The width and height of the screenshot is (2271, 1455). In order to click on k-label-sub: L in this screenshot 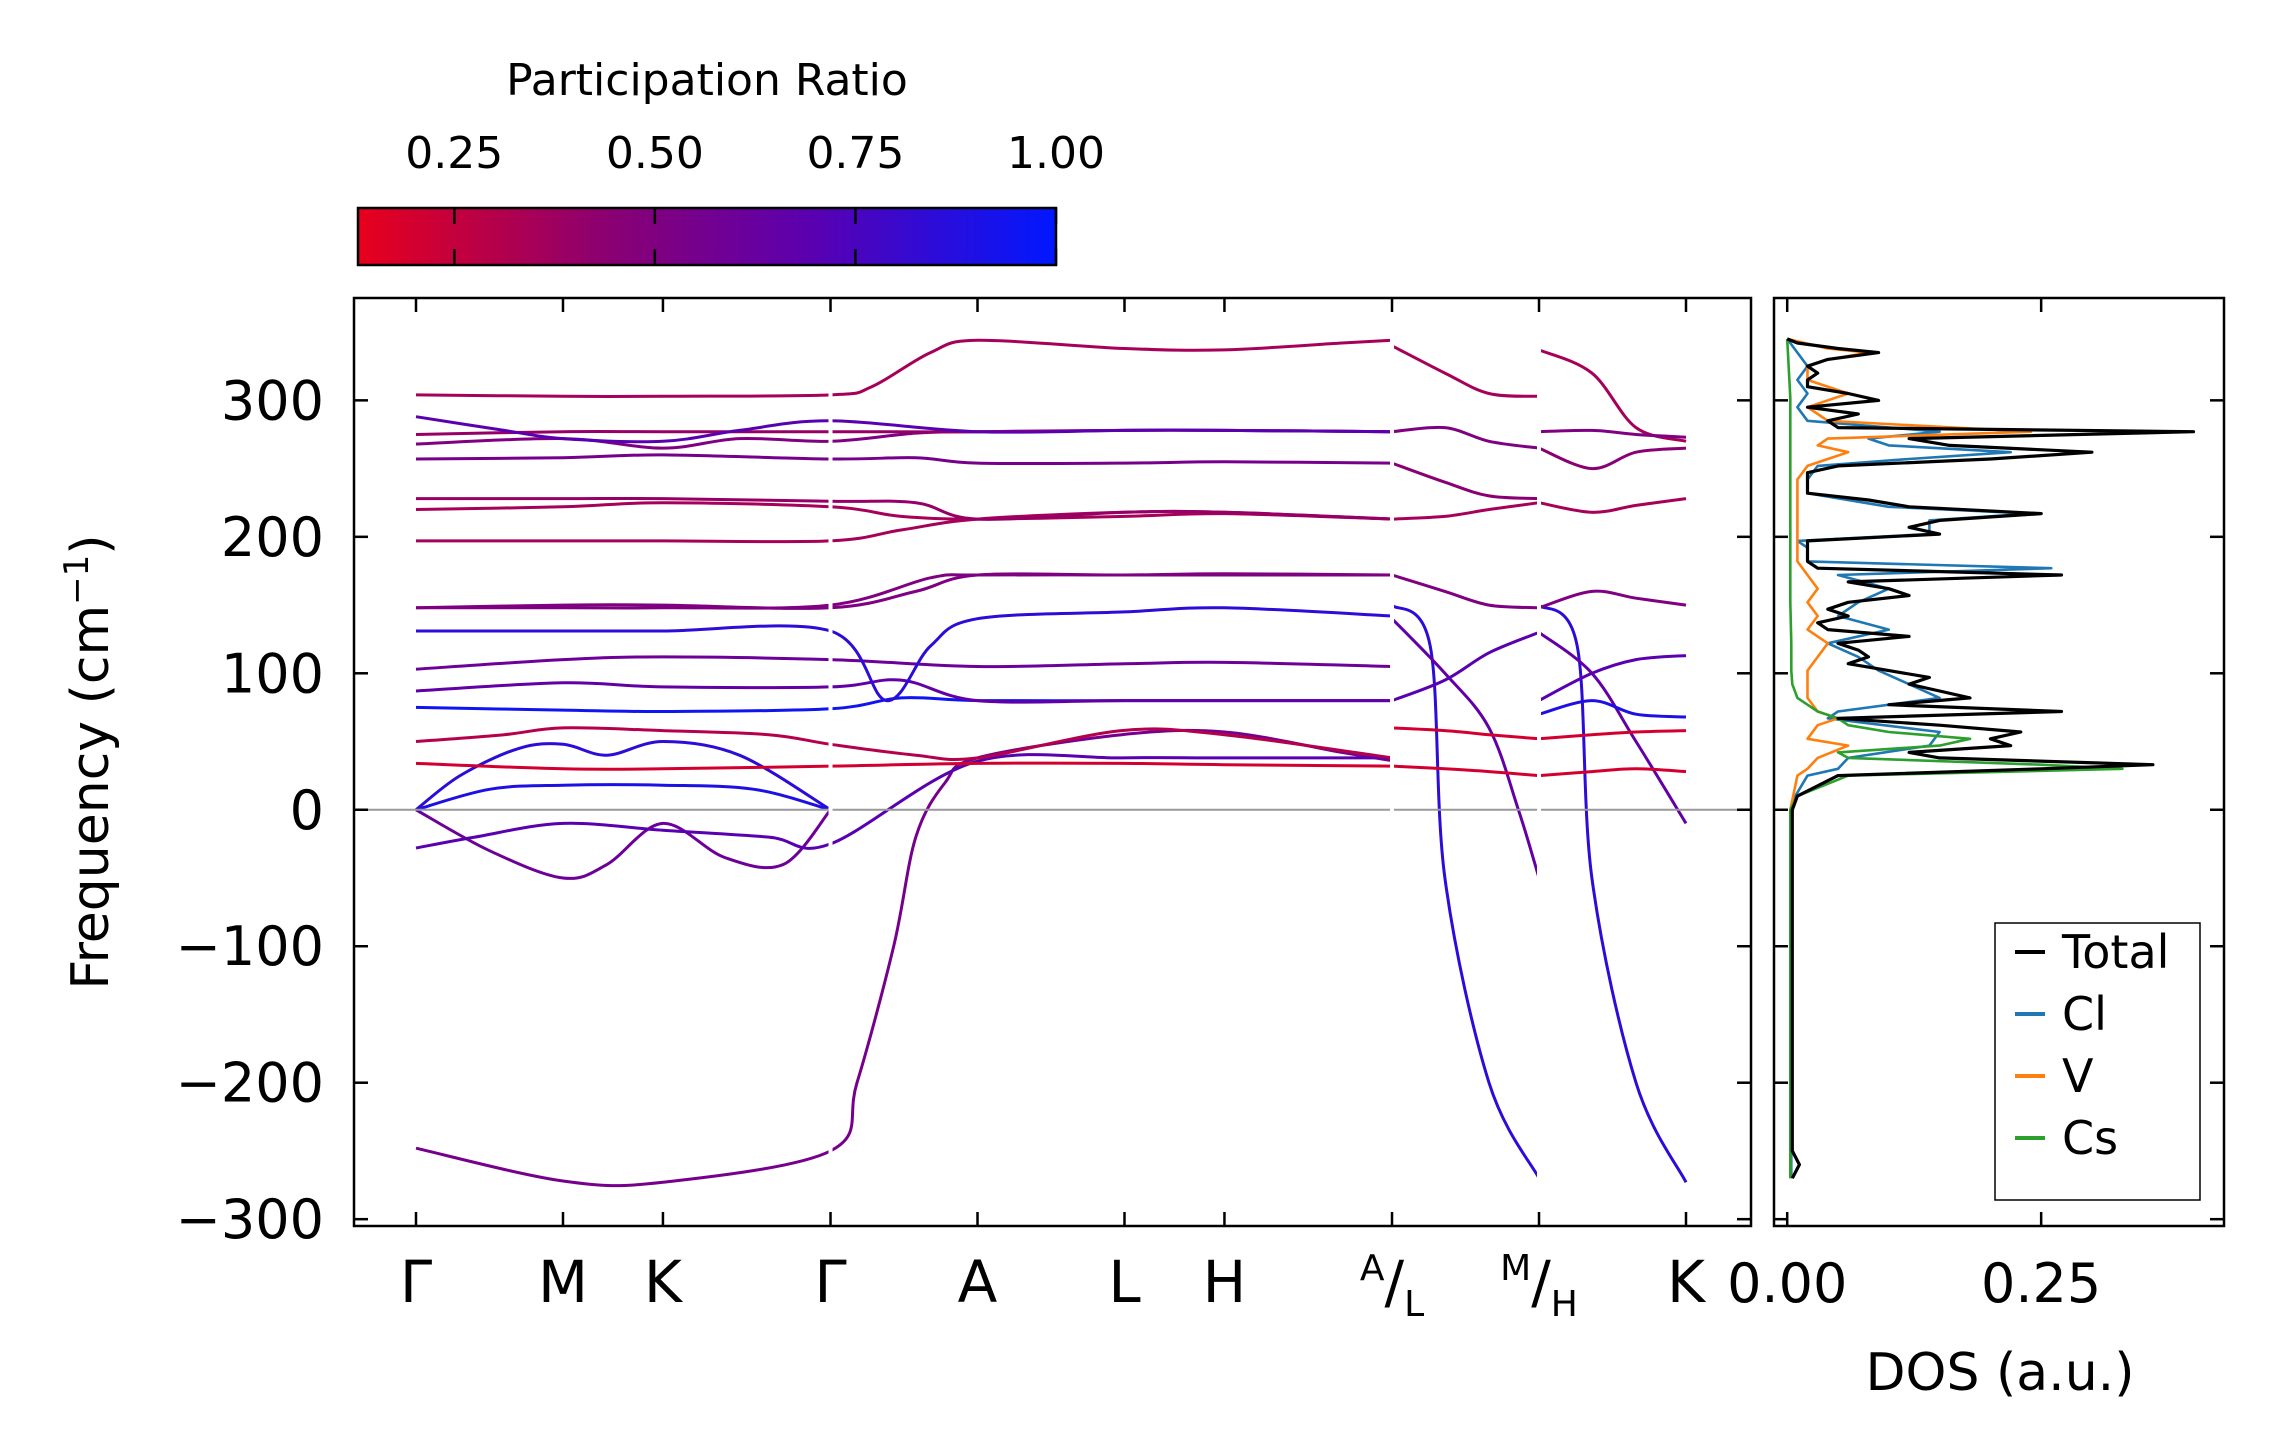, I will do `click(1414, 1304)`.